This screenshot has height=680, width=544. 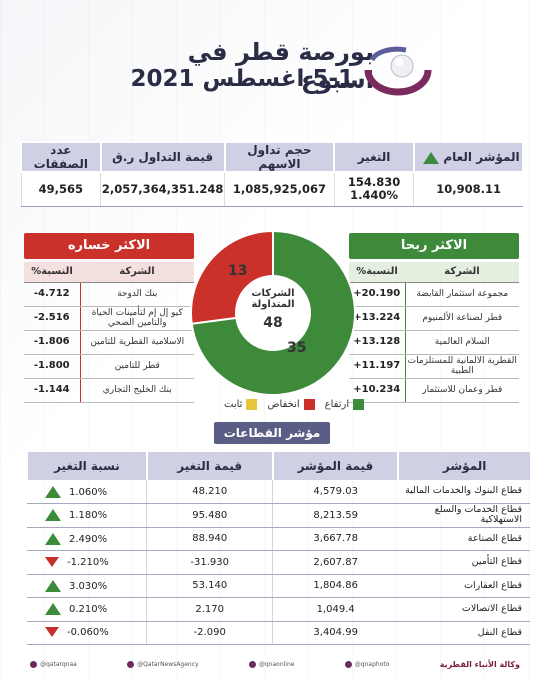 What do you see at coordinates (462, 342) in the screenshot?
I see `company-name: السلام العالمية` at bounding box center [462, 342].